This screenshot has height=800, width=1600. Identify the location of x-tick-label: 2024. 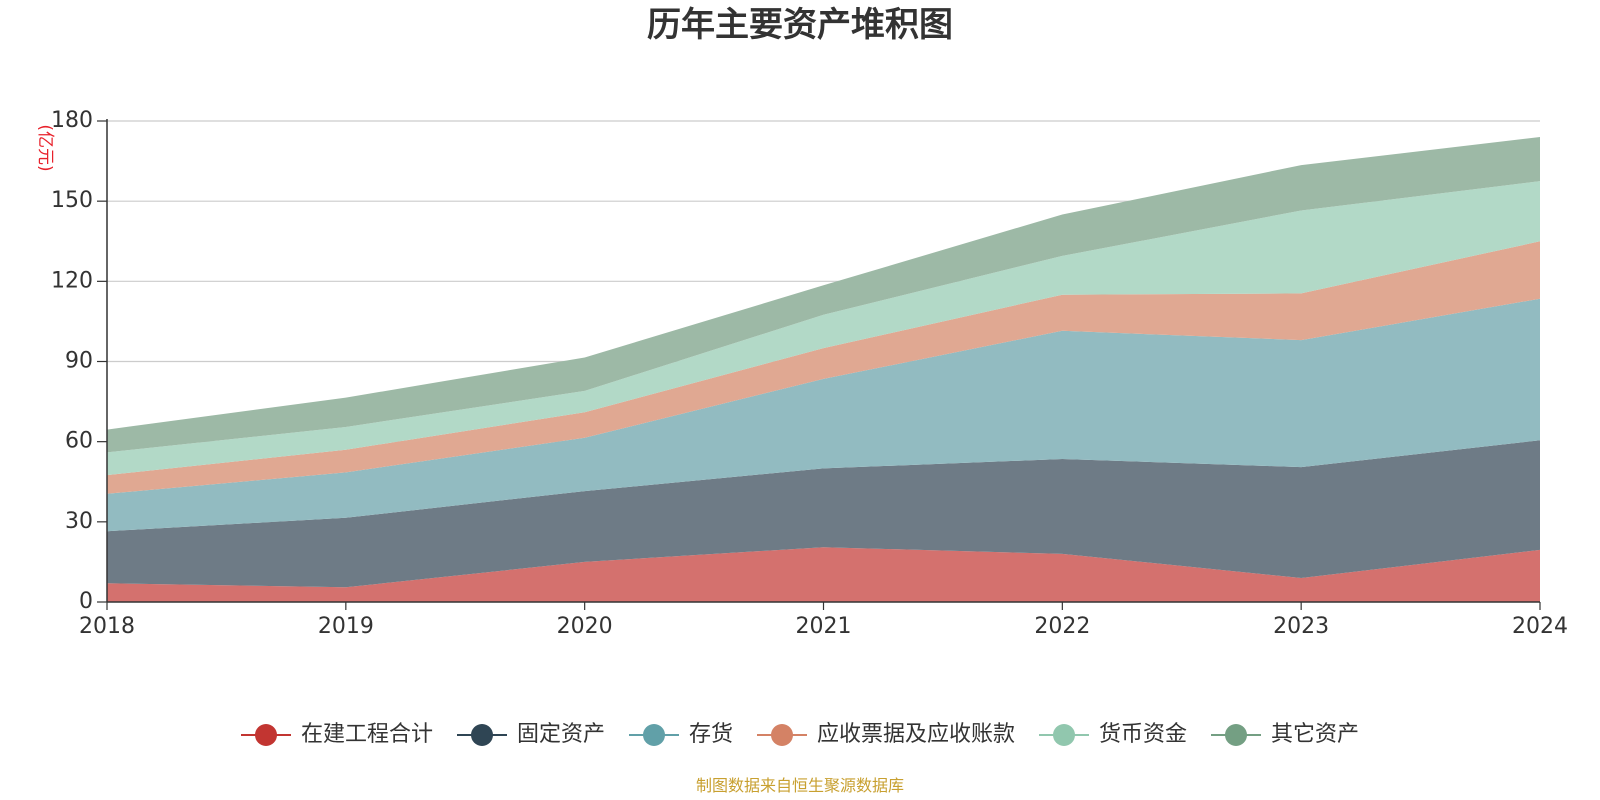
(1540, 626).